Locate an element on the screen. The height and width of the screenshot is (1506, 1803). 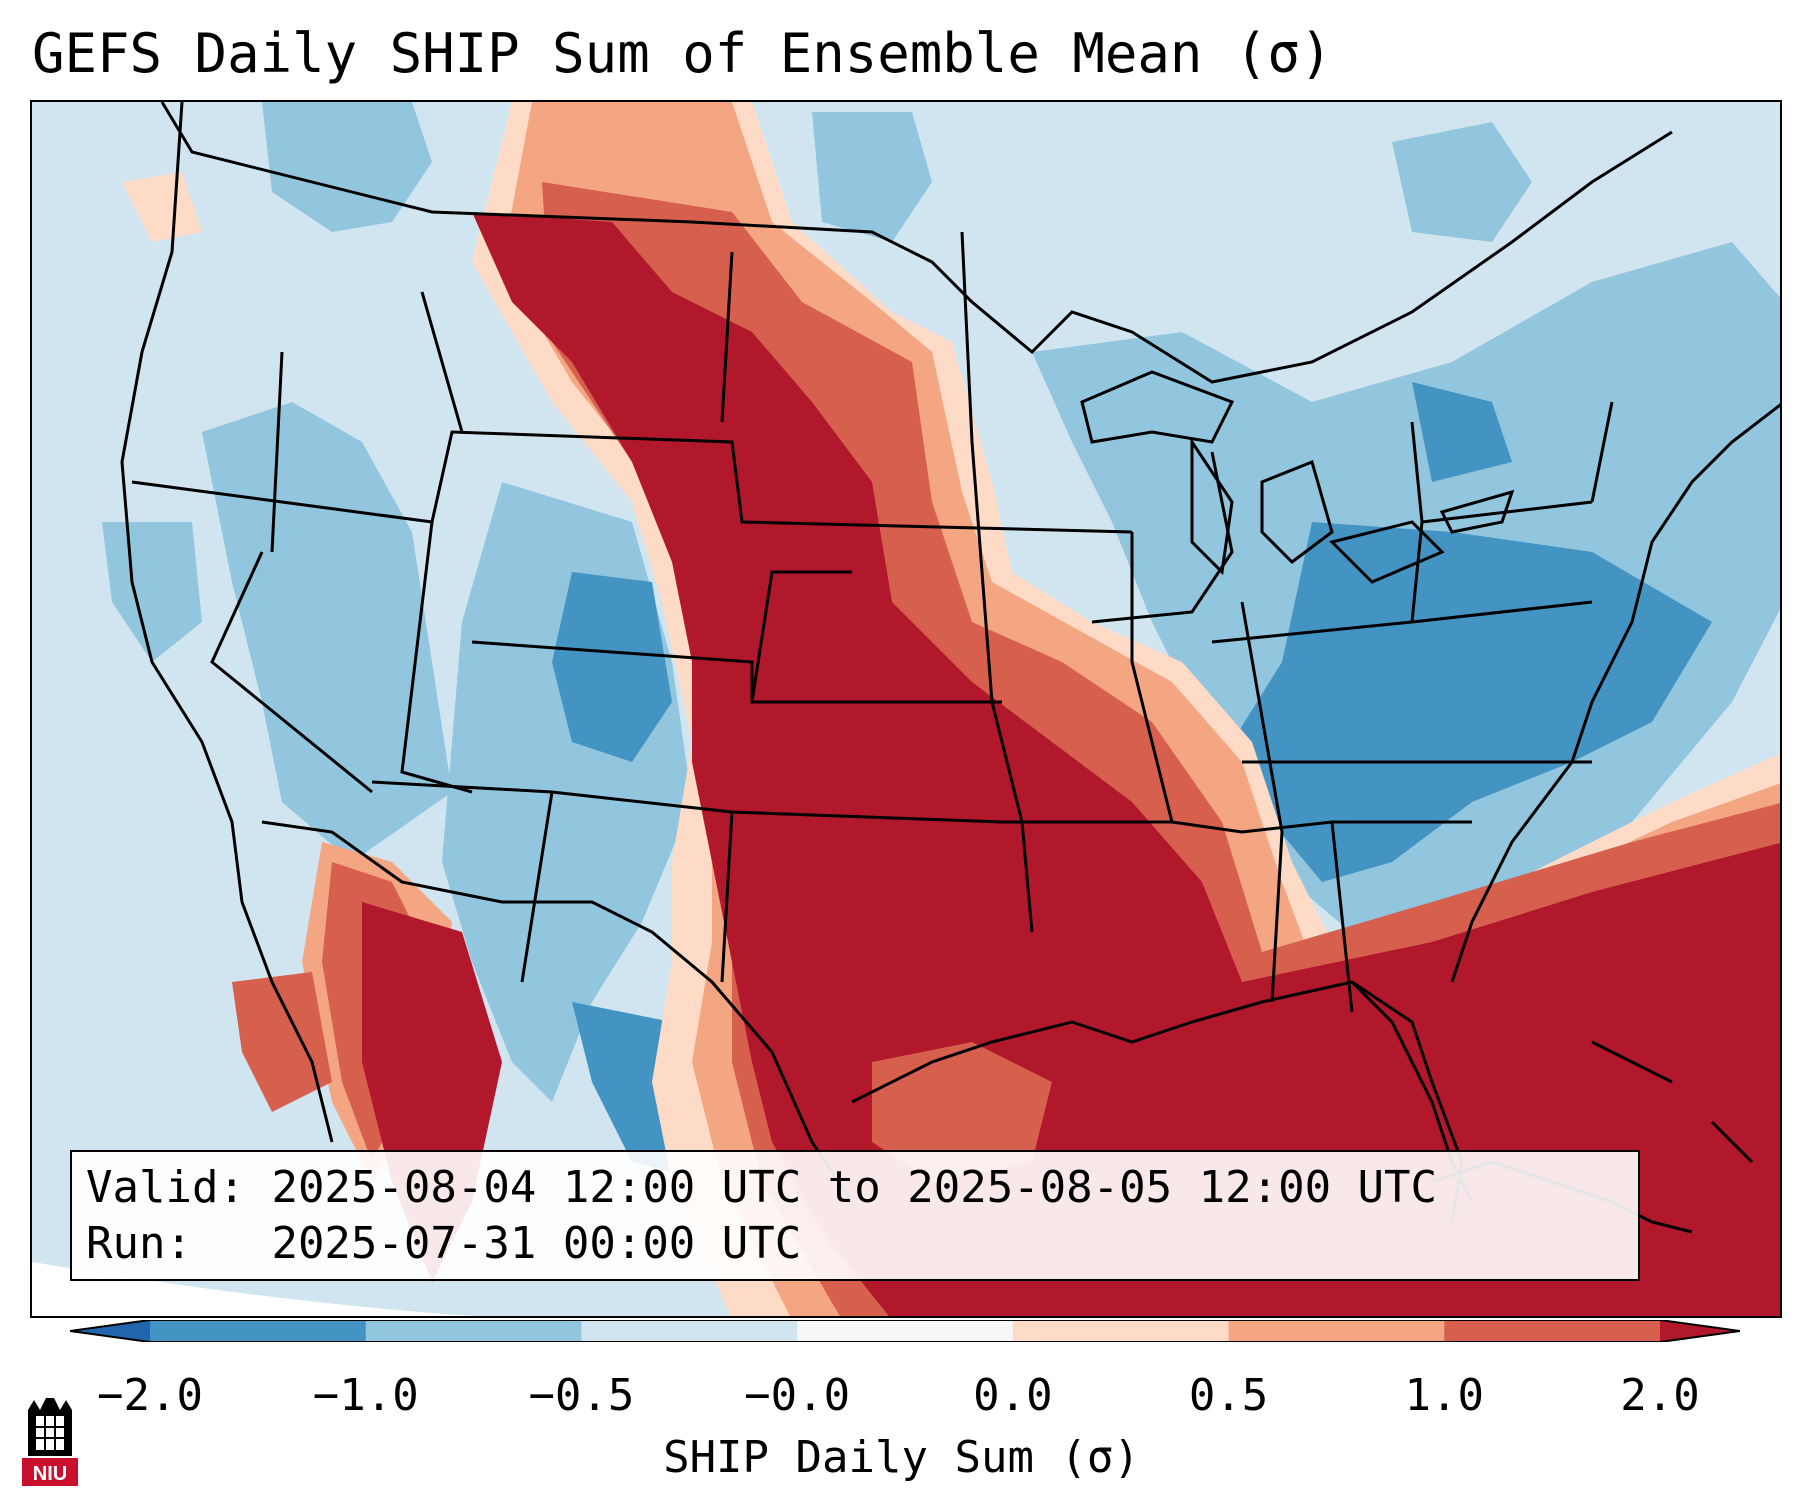
colorbar-tick-label: −0.5 is located at coordinates (581, 1395).